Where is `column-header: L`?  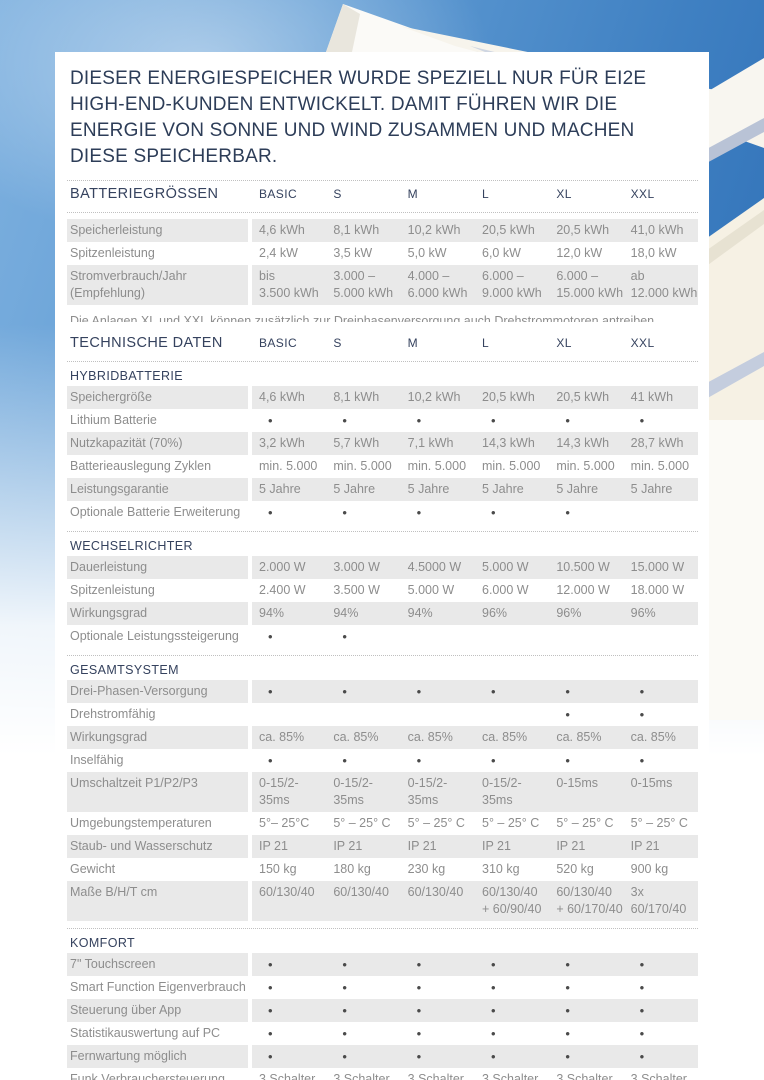 column-header: L is located at coordinates (486, 194).